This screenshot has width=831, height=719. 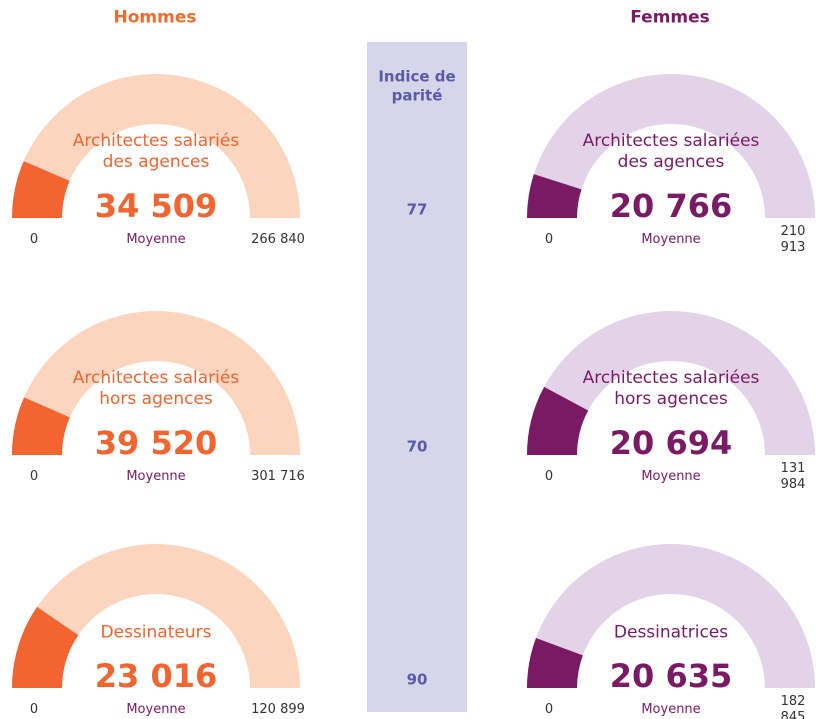 I want to click on parity-value: 77, so click(x=417, y=209).